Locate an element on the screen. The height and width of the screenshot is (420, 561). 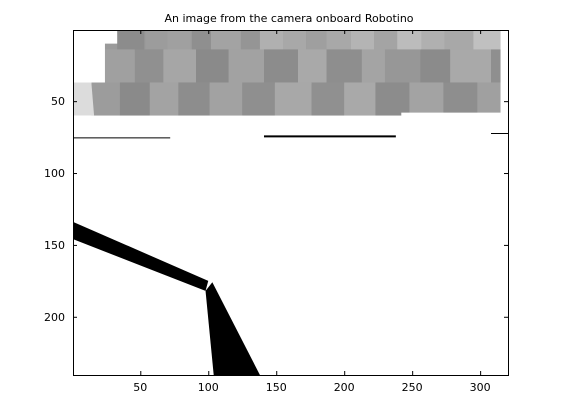
x-tick-label: 100 is located at coordinates (208, 387).